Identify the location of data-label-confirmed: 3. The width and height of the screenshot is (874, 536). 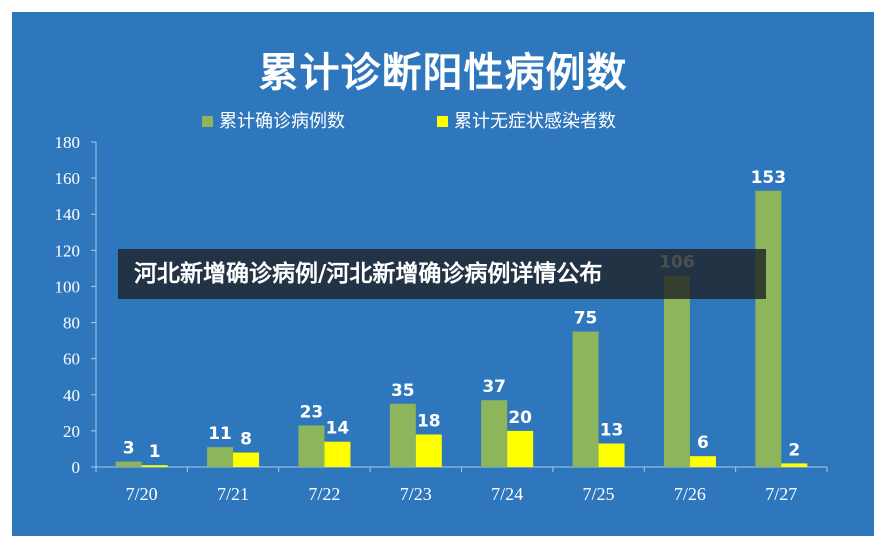
(129, 449).